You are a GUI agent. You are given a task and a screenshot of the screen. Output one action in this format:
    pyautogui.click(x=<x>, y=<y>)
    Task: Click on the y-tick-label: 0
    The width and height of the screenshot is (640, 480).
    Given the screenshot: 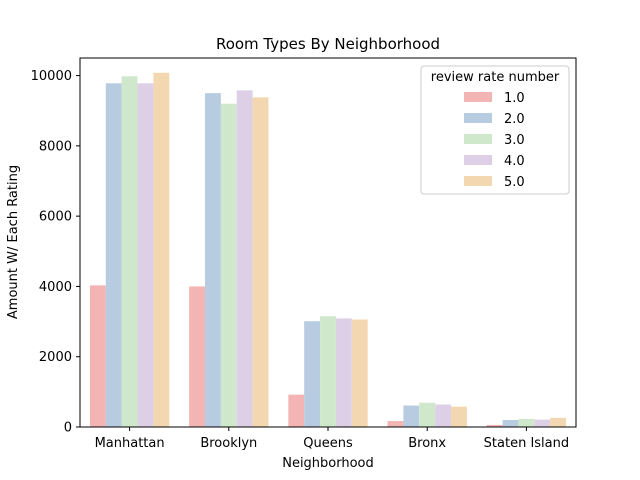 What is the action you would take?
    pyautogui.click(x=68, y=428)
    